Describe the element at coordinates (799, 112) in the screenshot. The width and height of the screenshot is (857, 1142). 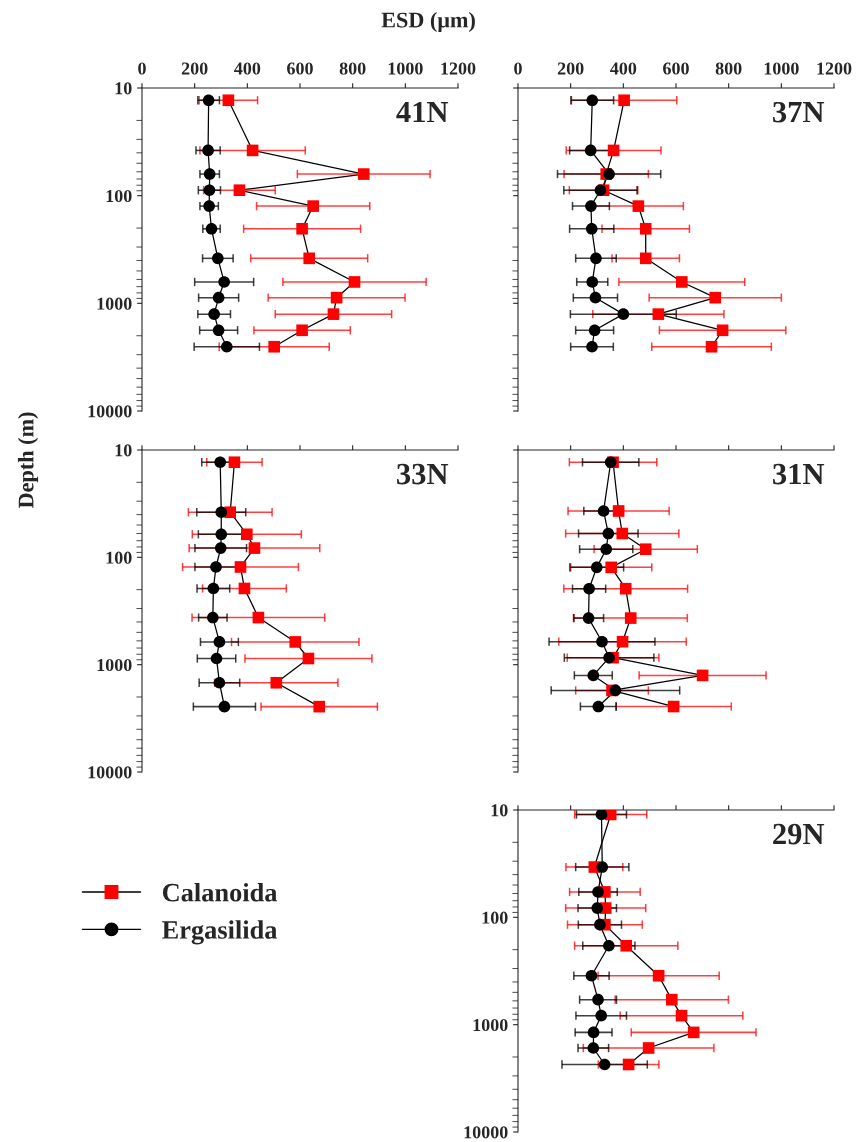
I see `chart-title: 37N` at that location.